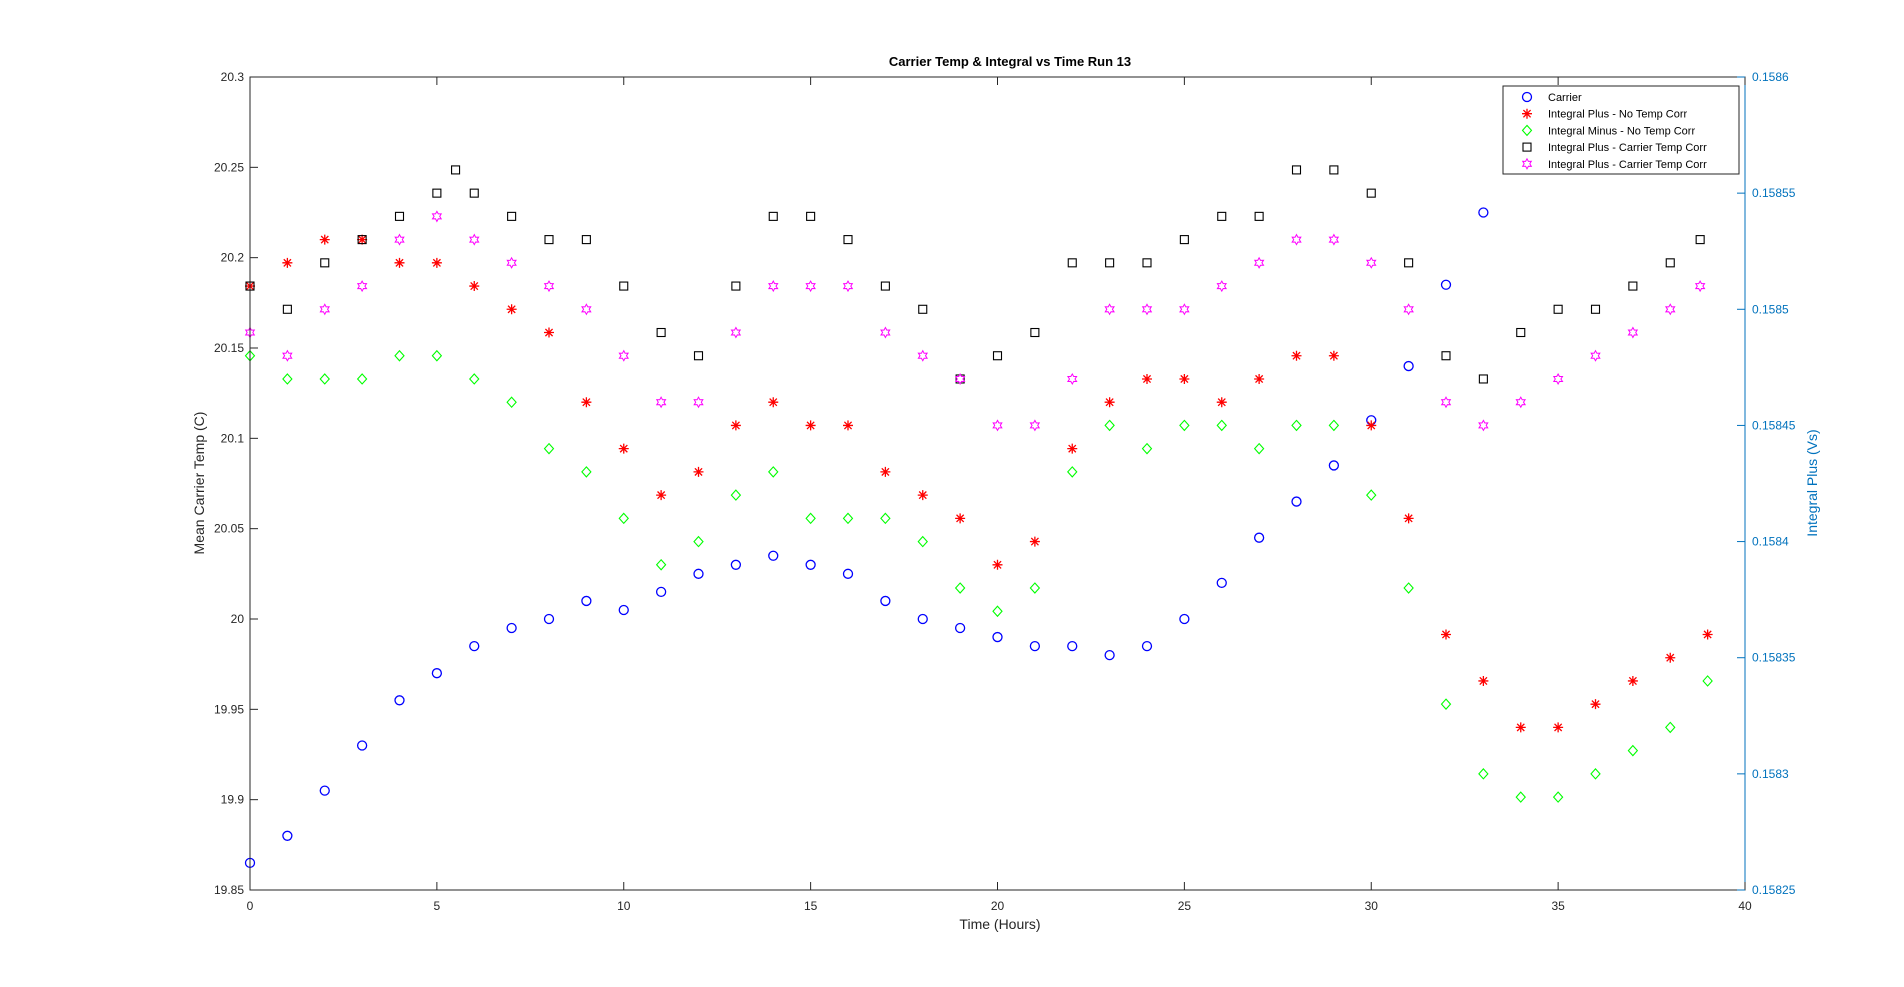  I want to click on x-tick-label: 5, so click(437, 906).